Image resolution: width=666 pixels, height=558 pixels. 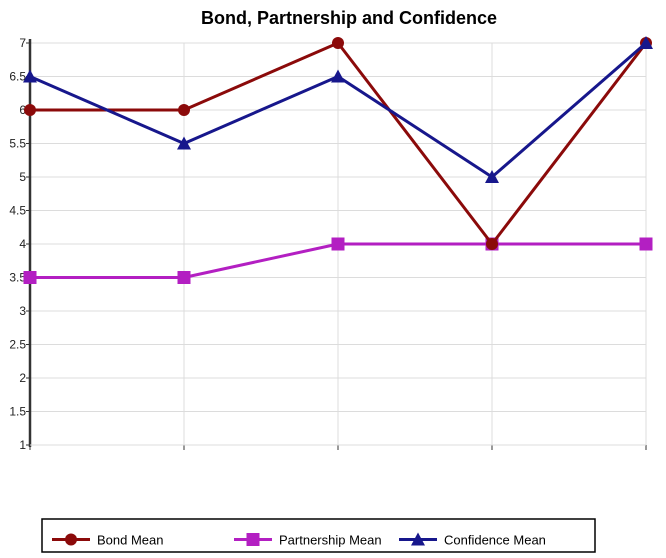 What do you see at coordinates (22, 244) in the screenshot?
I see `y-tick-label: 4` at bounding box center [22, 244].